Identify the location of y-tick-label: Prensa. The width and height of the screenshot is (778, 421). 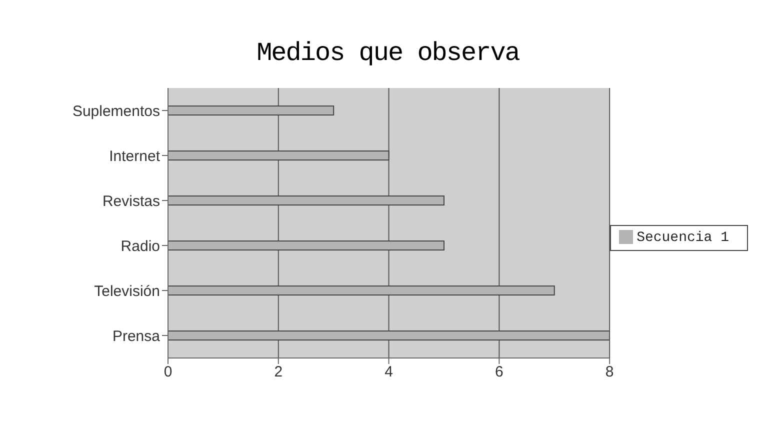
(136, 336).